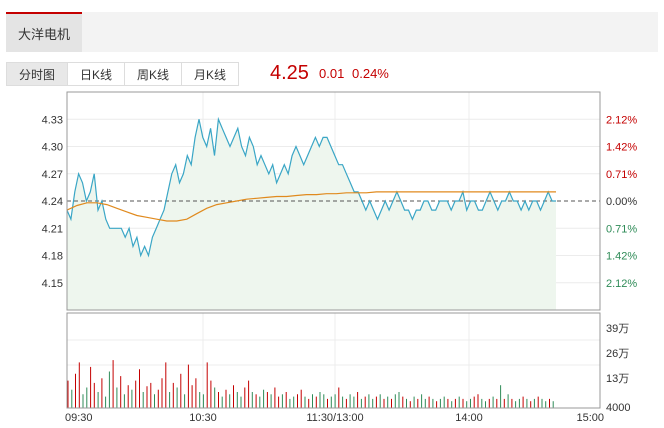  I want to click on price-tick-label: 4.27, so click(52, 175).